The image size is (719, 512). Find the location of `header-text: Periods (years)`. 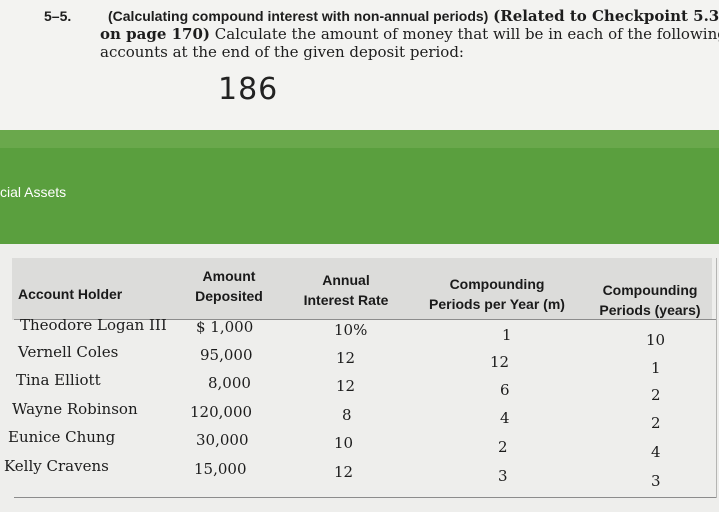

header-text: Periods (years) is located at coordinates (650, 310).